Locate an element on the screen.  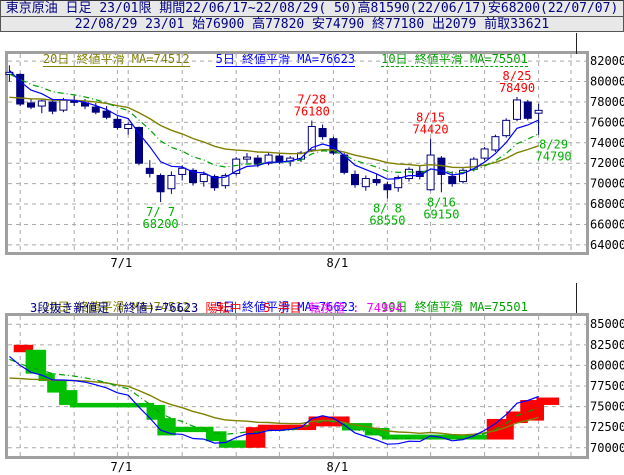
break-label: 3段抜き新値足 (終値)=76623 is located at coordinates (114, 308).